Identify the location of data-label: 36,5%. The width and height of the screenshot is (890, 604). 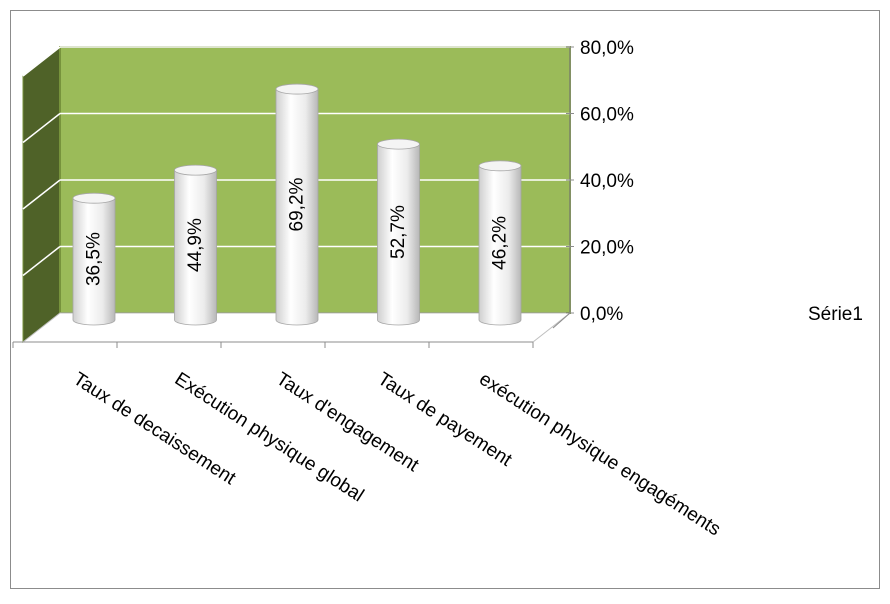
(94, 259).